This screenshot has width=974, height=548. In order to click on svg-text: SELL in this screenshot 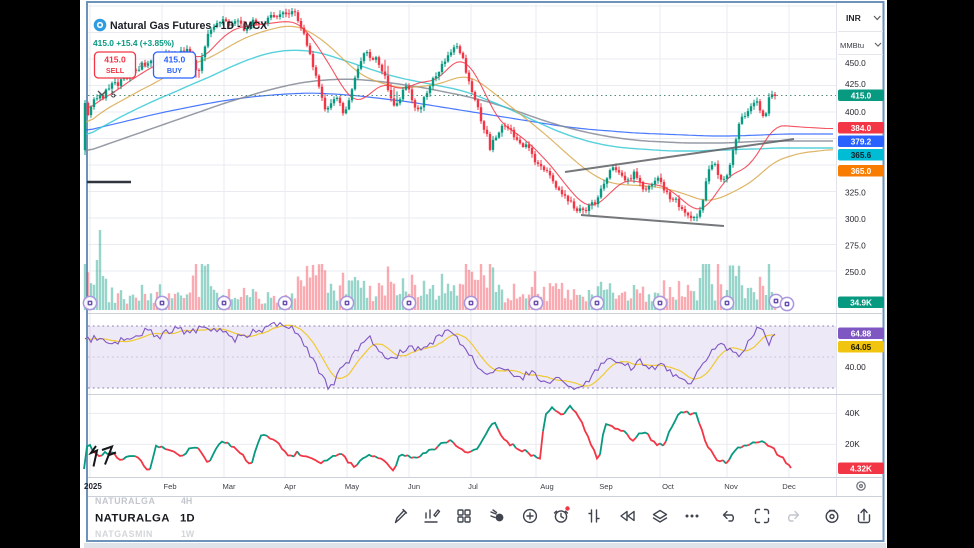, I will do `click(115, 70)`.